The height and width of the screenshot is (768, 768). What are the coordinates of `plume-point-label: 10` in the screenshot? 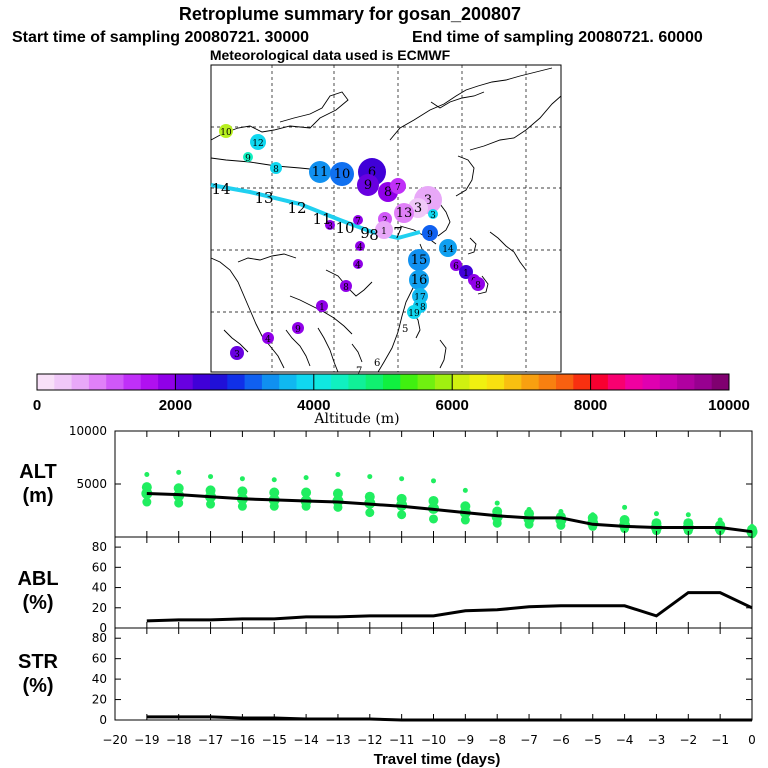 It's located at (342, 174).